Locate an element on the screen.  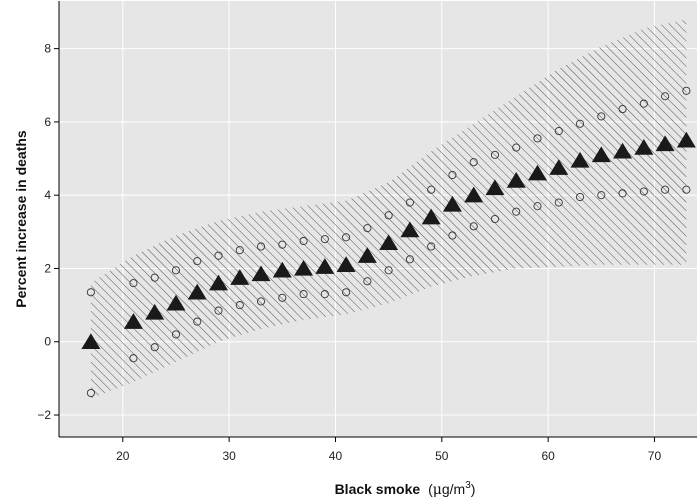
y-tick-label: 6 is located at coordinates (47, 122).